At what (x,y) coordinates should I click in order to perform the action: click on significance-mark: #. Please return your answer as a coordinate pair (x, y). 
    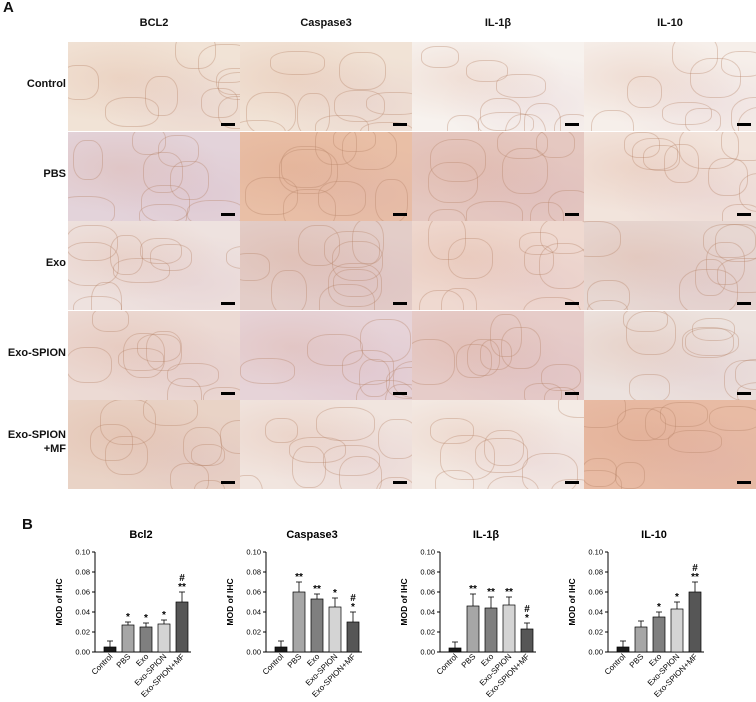
    Looking at the image, I should click on (695, 568).